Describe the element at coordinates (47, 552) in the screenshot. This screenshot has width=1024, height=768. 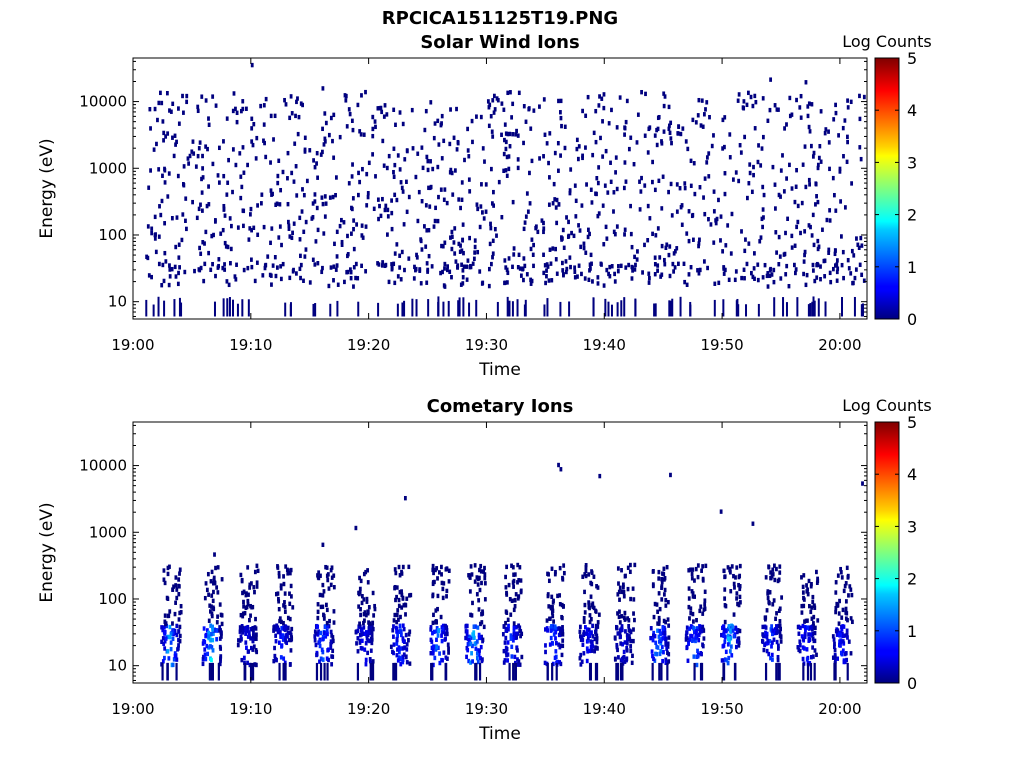
I see `y-axis-label: Energy (eV)` at that location.